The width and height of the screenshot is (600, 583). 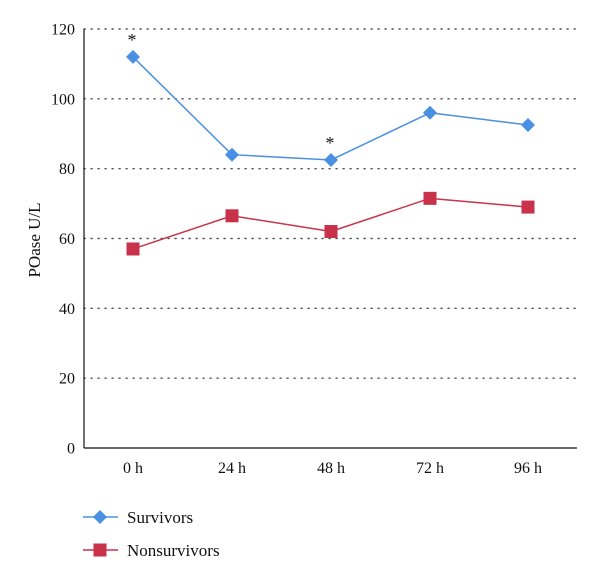 I want to click on y-tick-label: 40, so click(x=67, y=309).